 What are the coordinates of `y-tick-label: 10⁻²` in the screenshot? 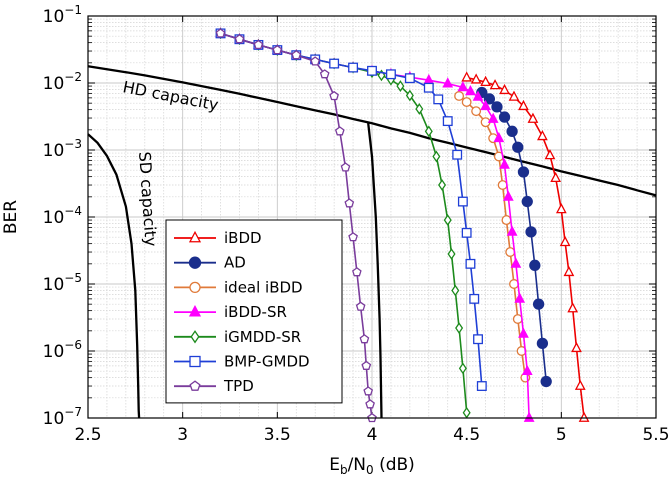 It's located at (62, 82).